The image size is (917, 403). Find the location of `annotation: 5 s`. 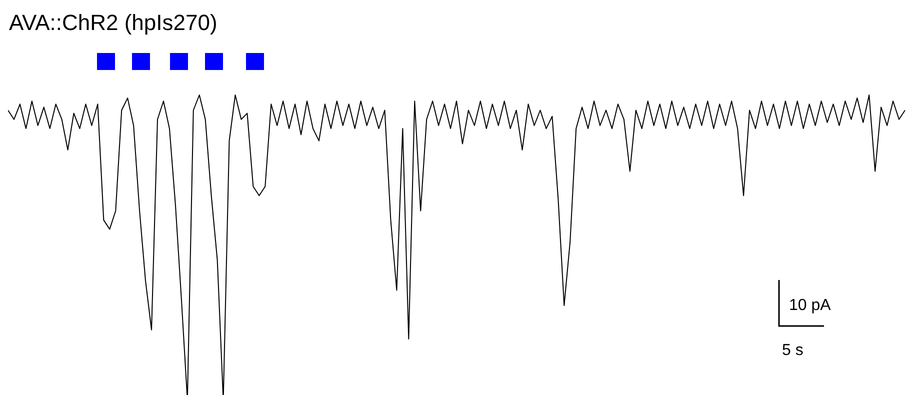

annotation: 5 s is located at coordinates (793, 350).